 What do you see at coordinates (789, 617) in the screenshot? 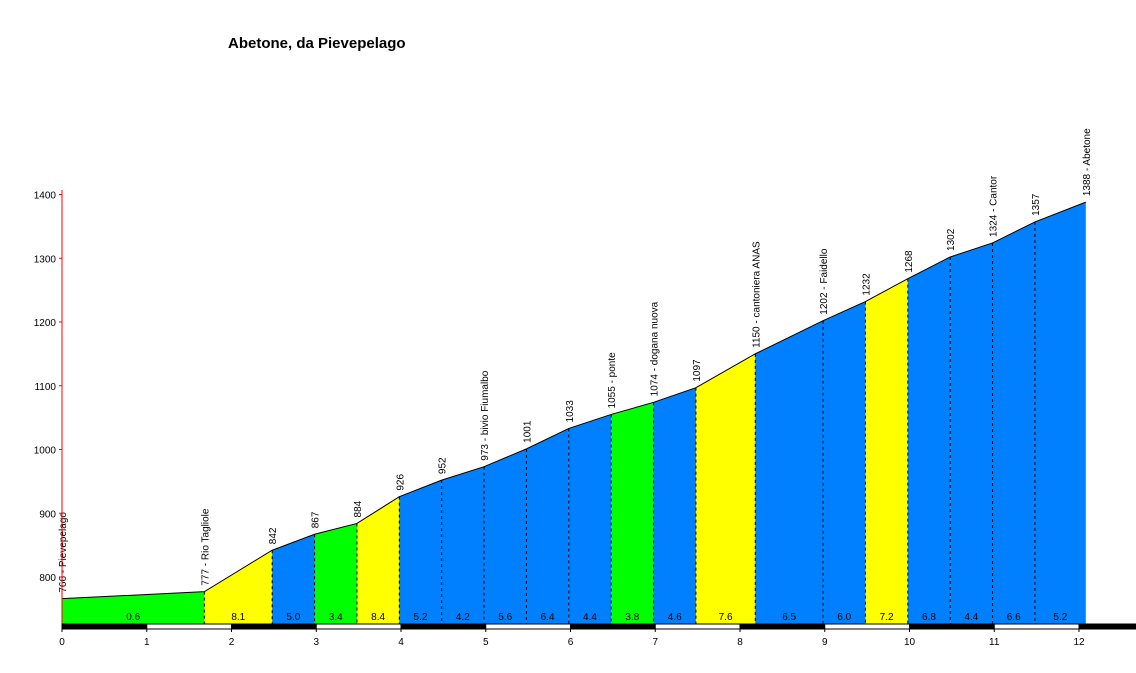
I see `gradient-label: 6.5` at bounding box center [789, 617].